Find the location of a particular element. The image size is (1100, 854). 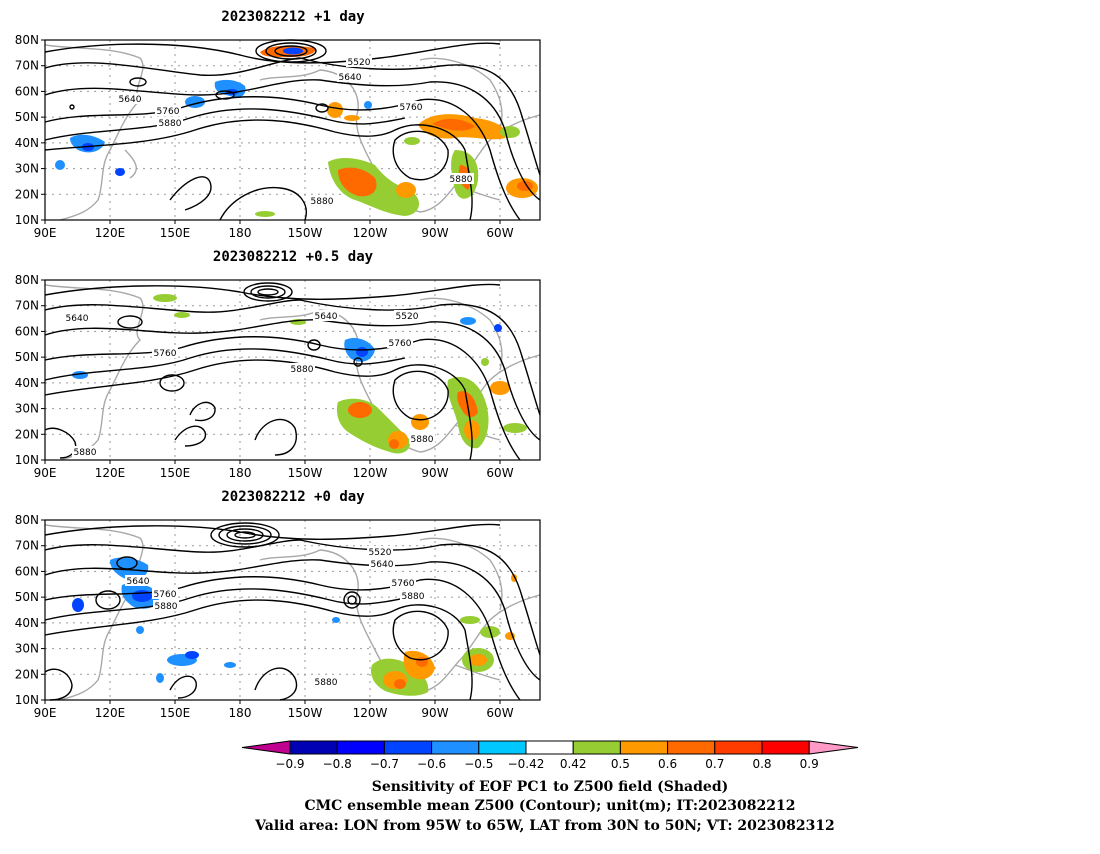

panel-3-label-5880-b: 5880 is located at coordinates (413, 597).